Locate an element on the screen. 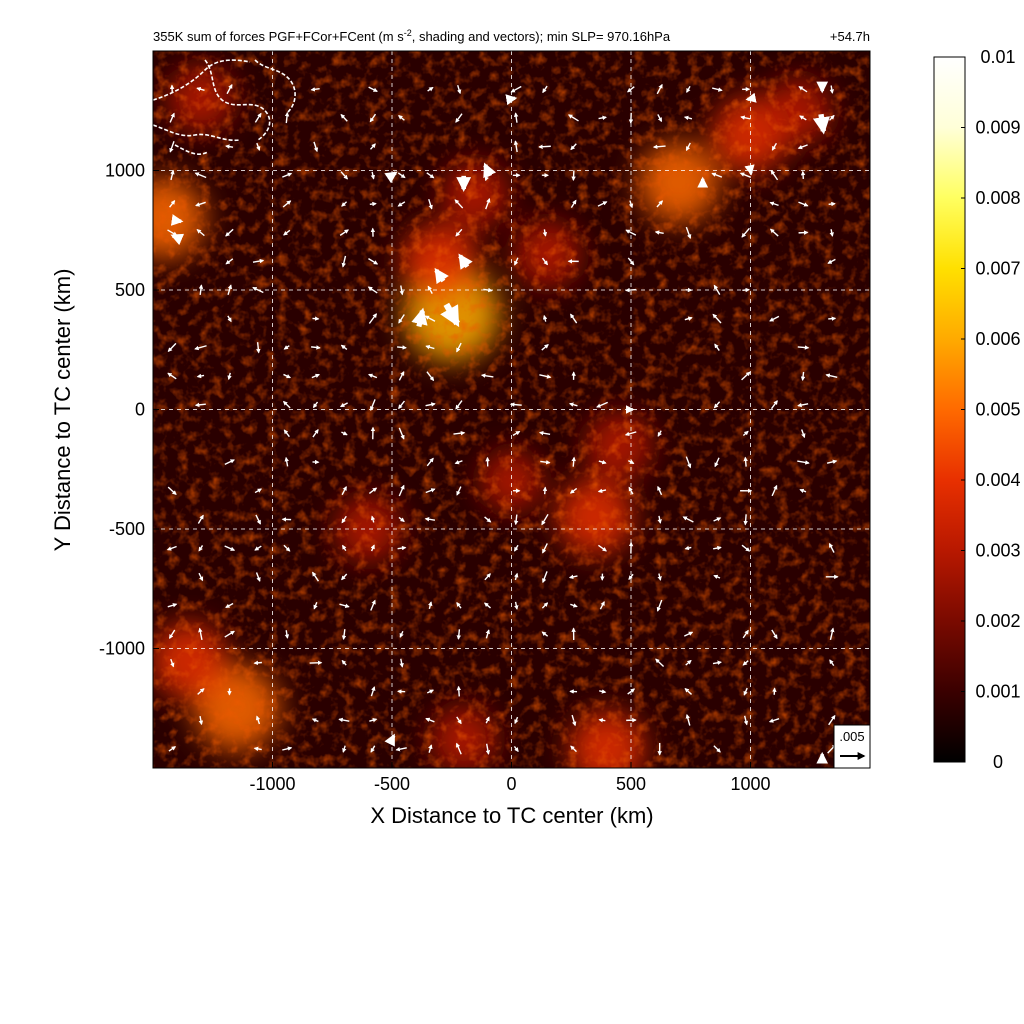  colorbar-tick-label: 0.007 is located at coordinates (997, 269).